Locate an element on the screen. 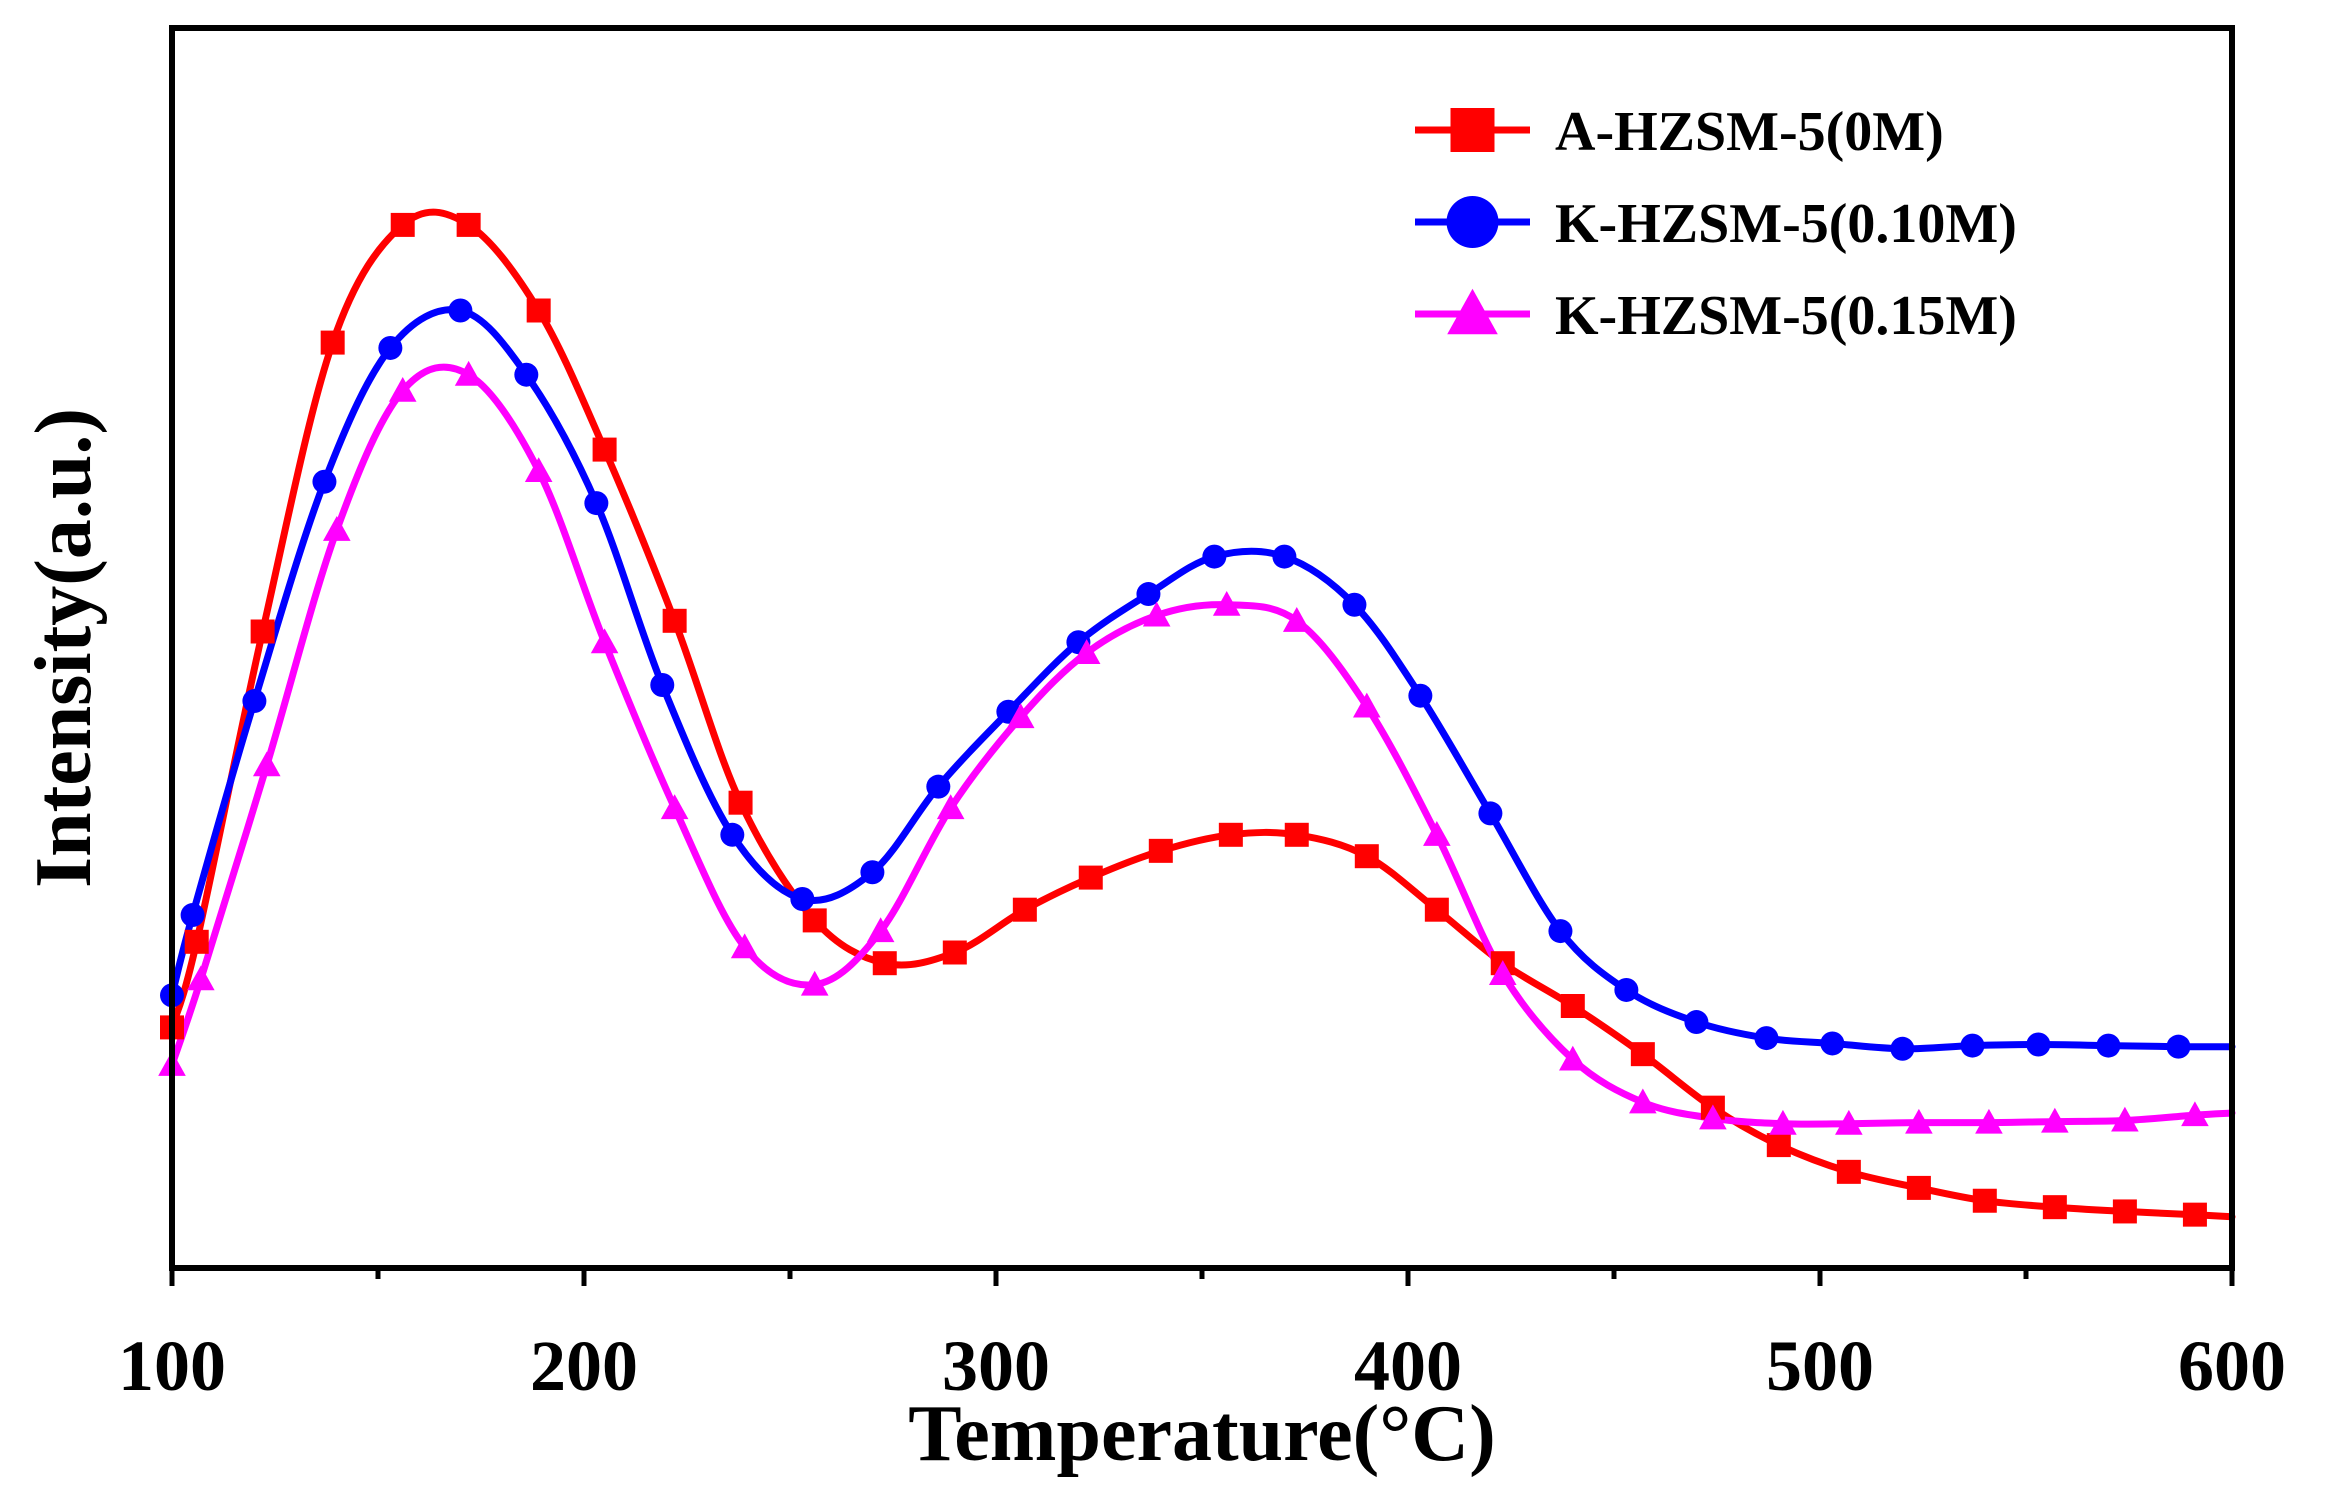 This screenshot has height=1503, width=2325. x-tick-label: 500 is located at coordinates (1820, 1366).